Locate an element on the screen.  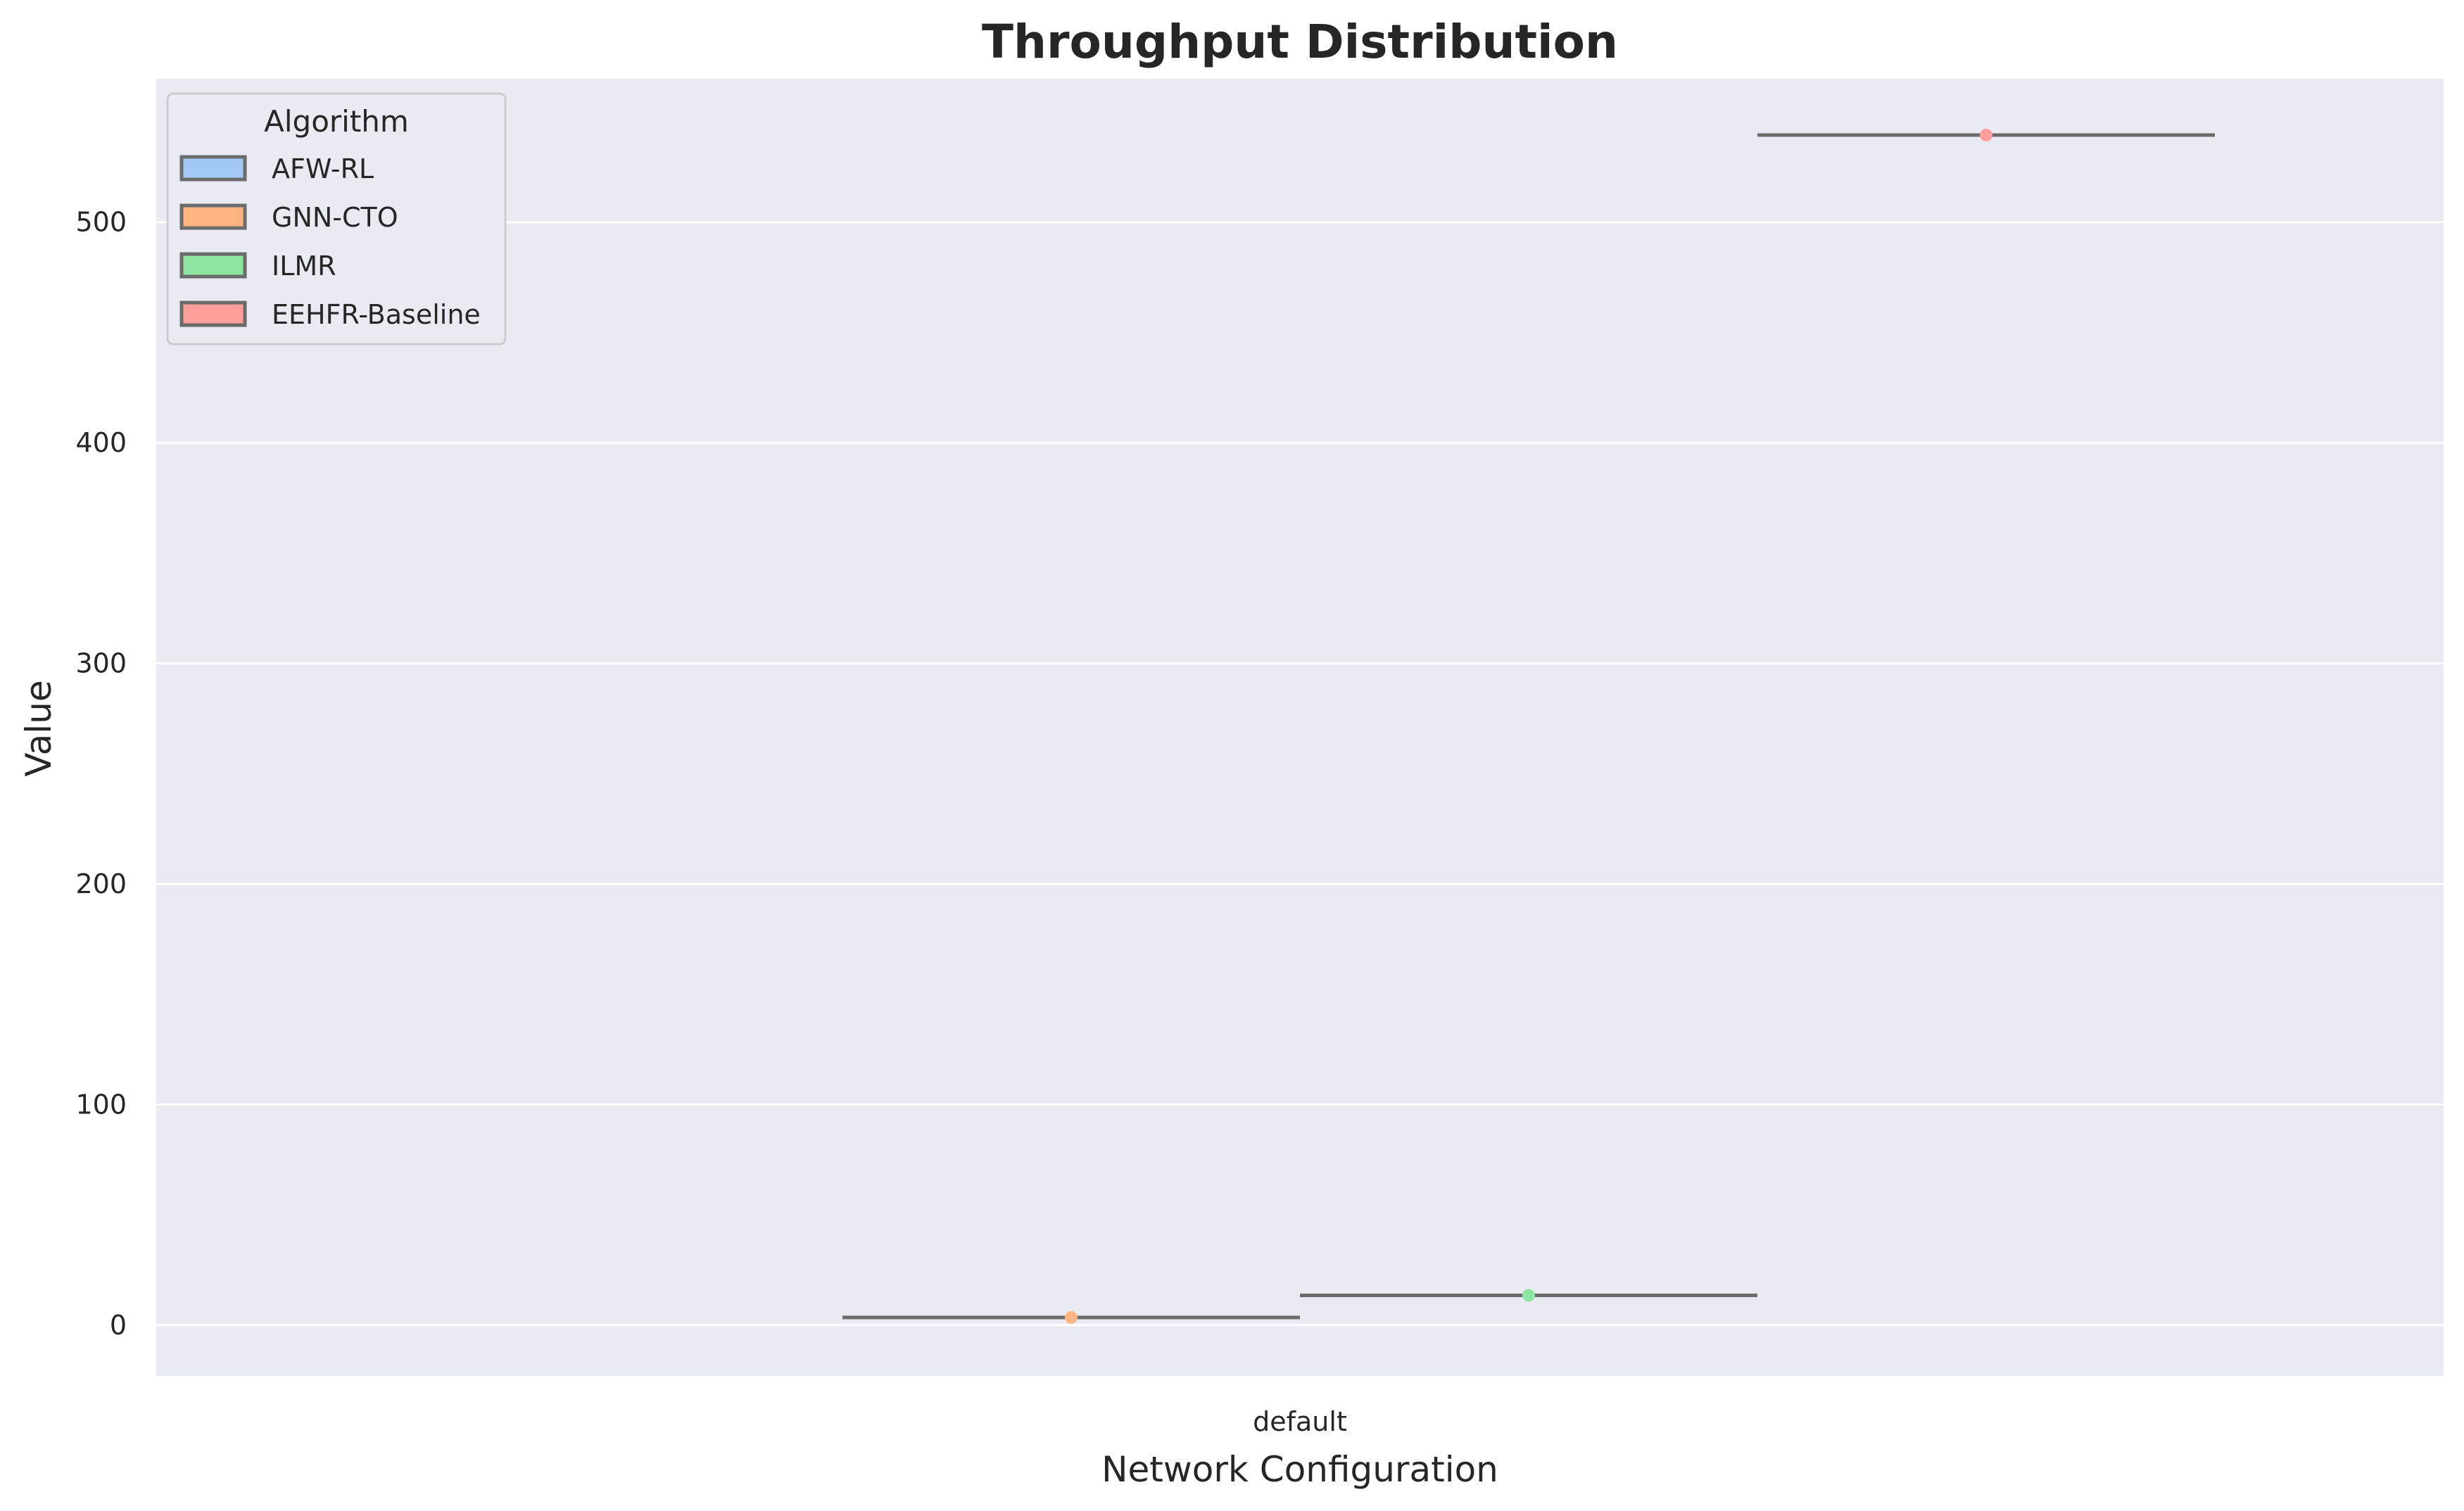
x-axis-ticks: default is located at coordinates (1300, 1421).